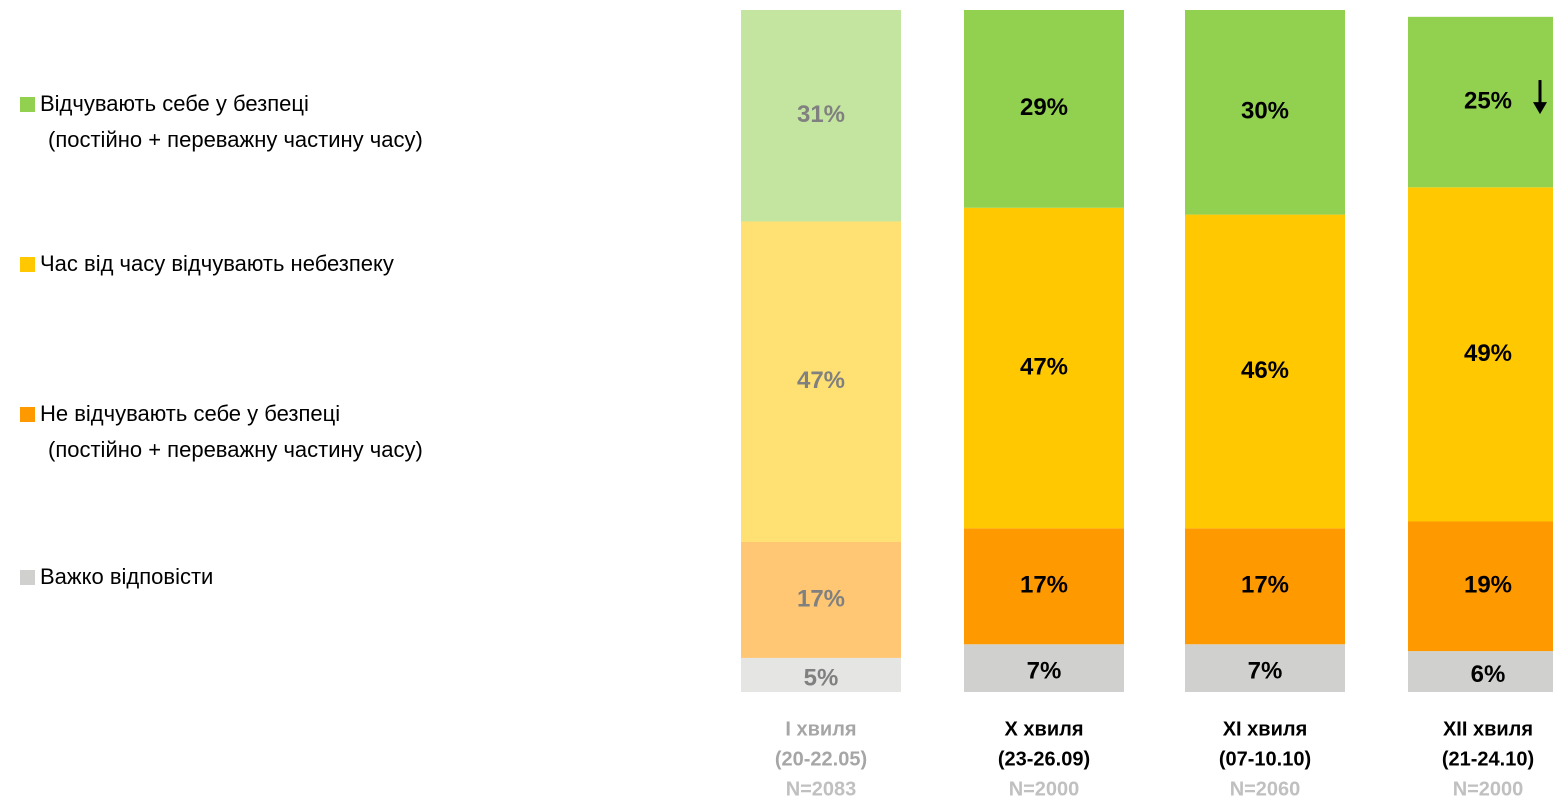 This screenshot has height=802, width=1553. I want to click on x-tick-date: (07-10.10), so click(1265, 759).